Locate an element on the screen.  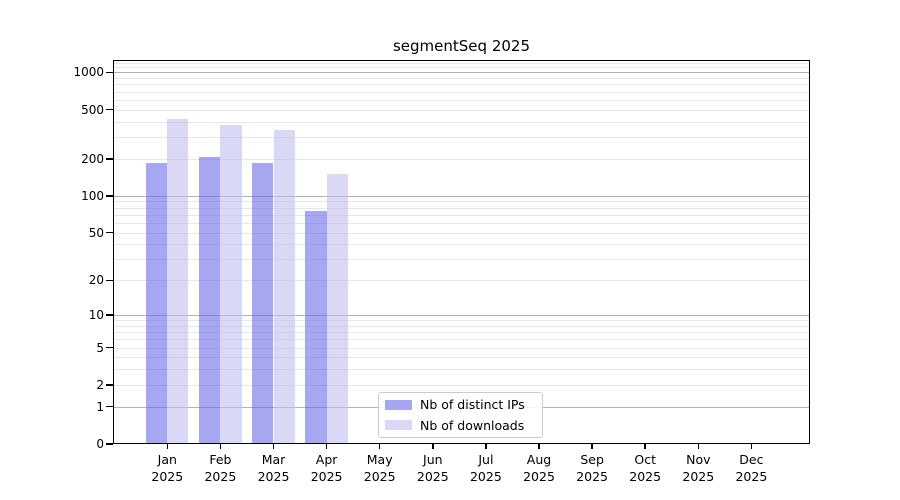
x-axis-tick-label: Jun 2025 is located at coordinates (432, 468).